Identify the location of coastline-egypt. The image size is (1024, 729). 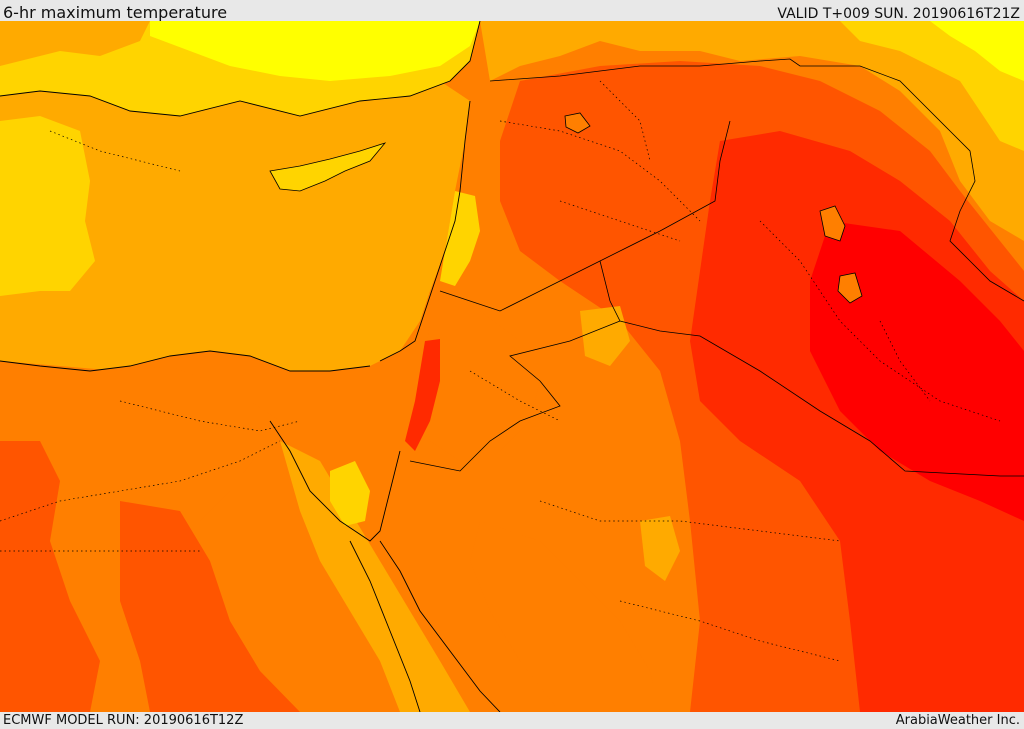
(185, 361).